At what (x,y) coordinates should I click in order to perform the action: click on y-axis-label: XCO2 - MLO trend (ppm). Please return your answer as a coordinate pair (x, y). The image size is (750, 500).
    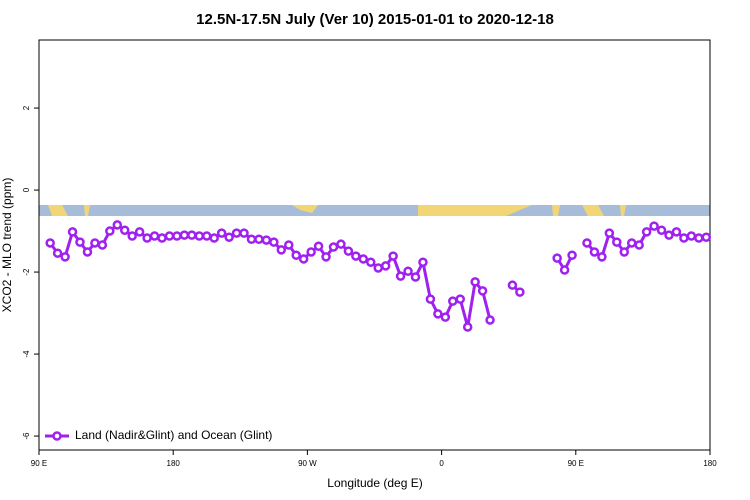
    Looking at the image, I should click on (7, 245).